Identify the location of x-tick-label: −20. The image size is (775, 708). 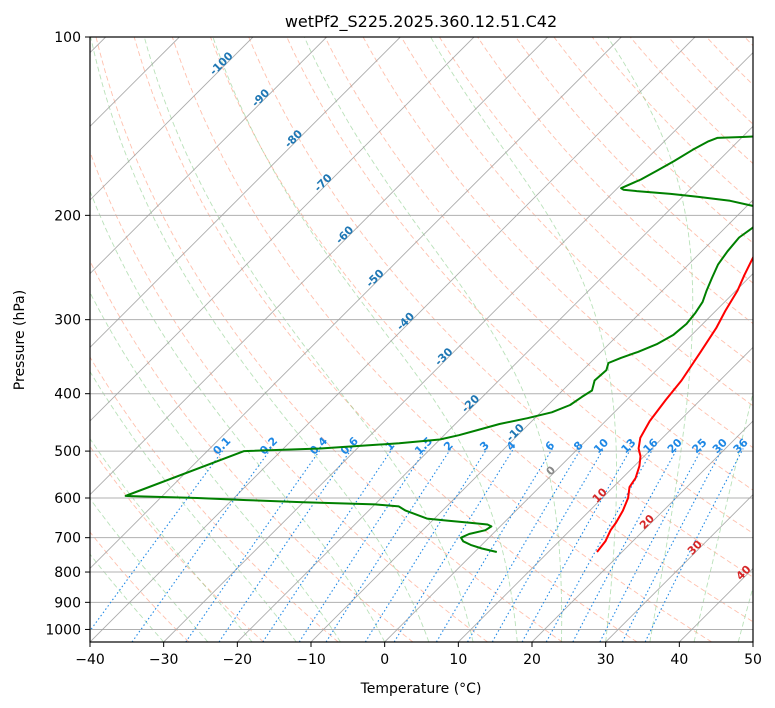
(238, 660).